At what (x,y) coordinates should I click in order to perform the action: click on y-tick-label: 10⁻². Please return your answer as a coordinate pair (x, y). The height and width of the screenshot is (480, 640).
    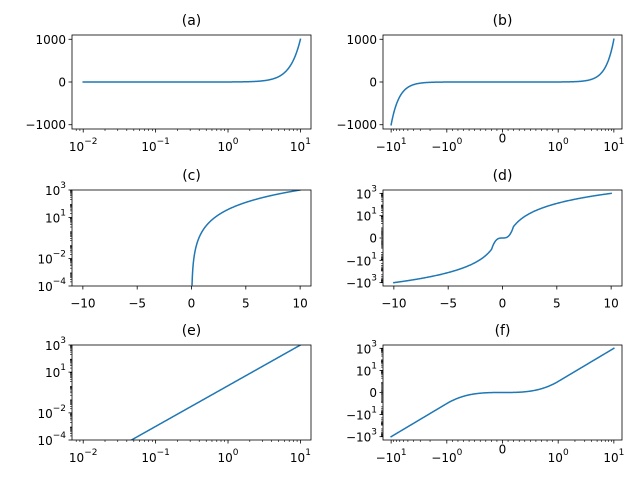
    Looking at the image, I should click on (51, 411).